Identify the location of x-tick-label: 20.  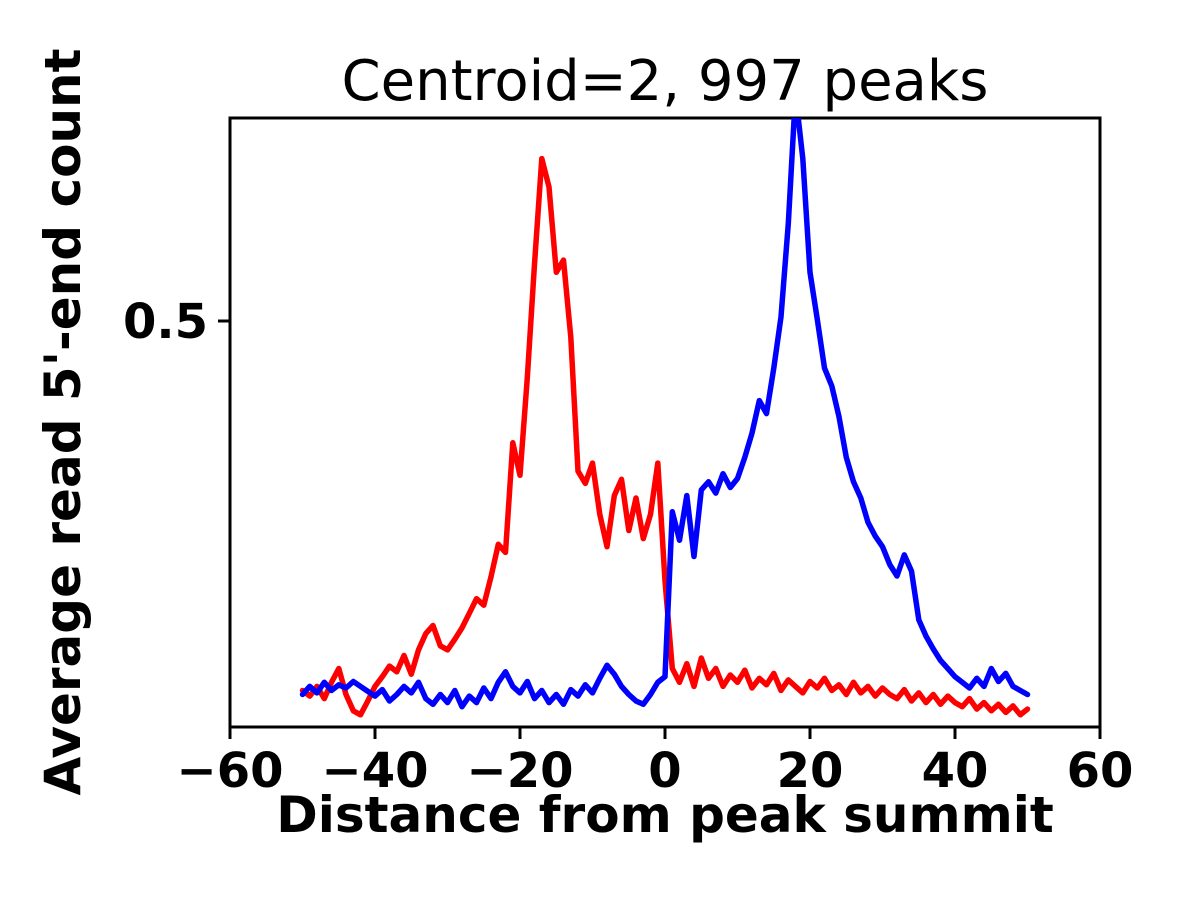
(810, 771).